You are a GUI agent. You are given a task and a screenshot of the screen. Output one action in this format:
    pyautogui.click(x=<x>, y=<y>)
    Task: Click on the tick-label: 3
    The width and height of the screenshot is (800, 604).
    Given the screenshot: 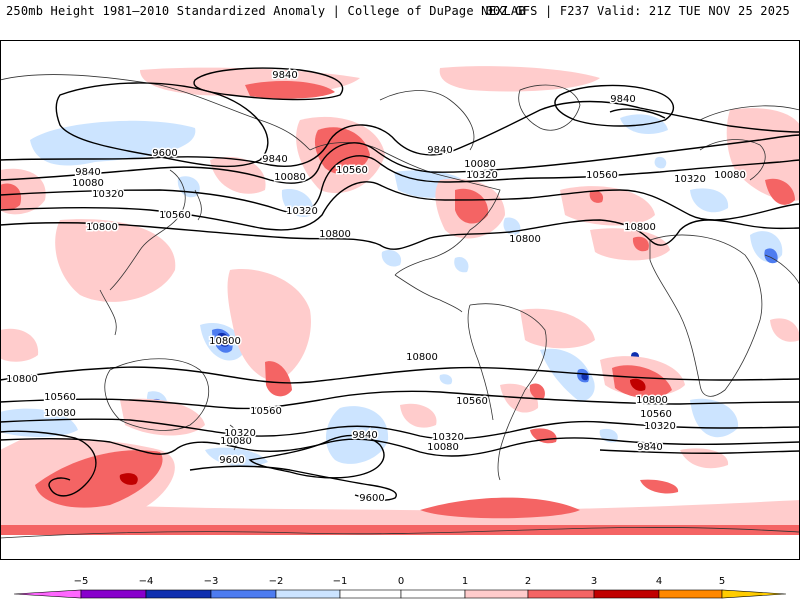 What is the action you would take?
    pyautogui.click(x=594, y=581)
    